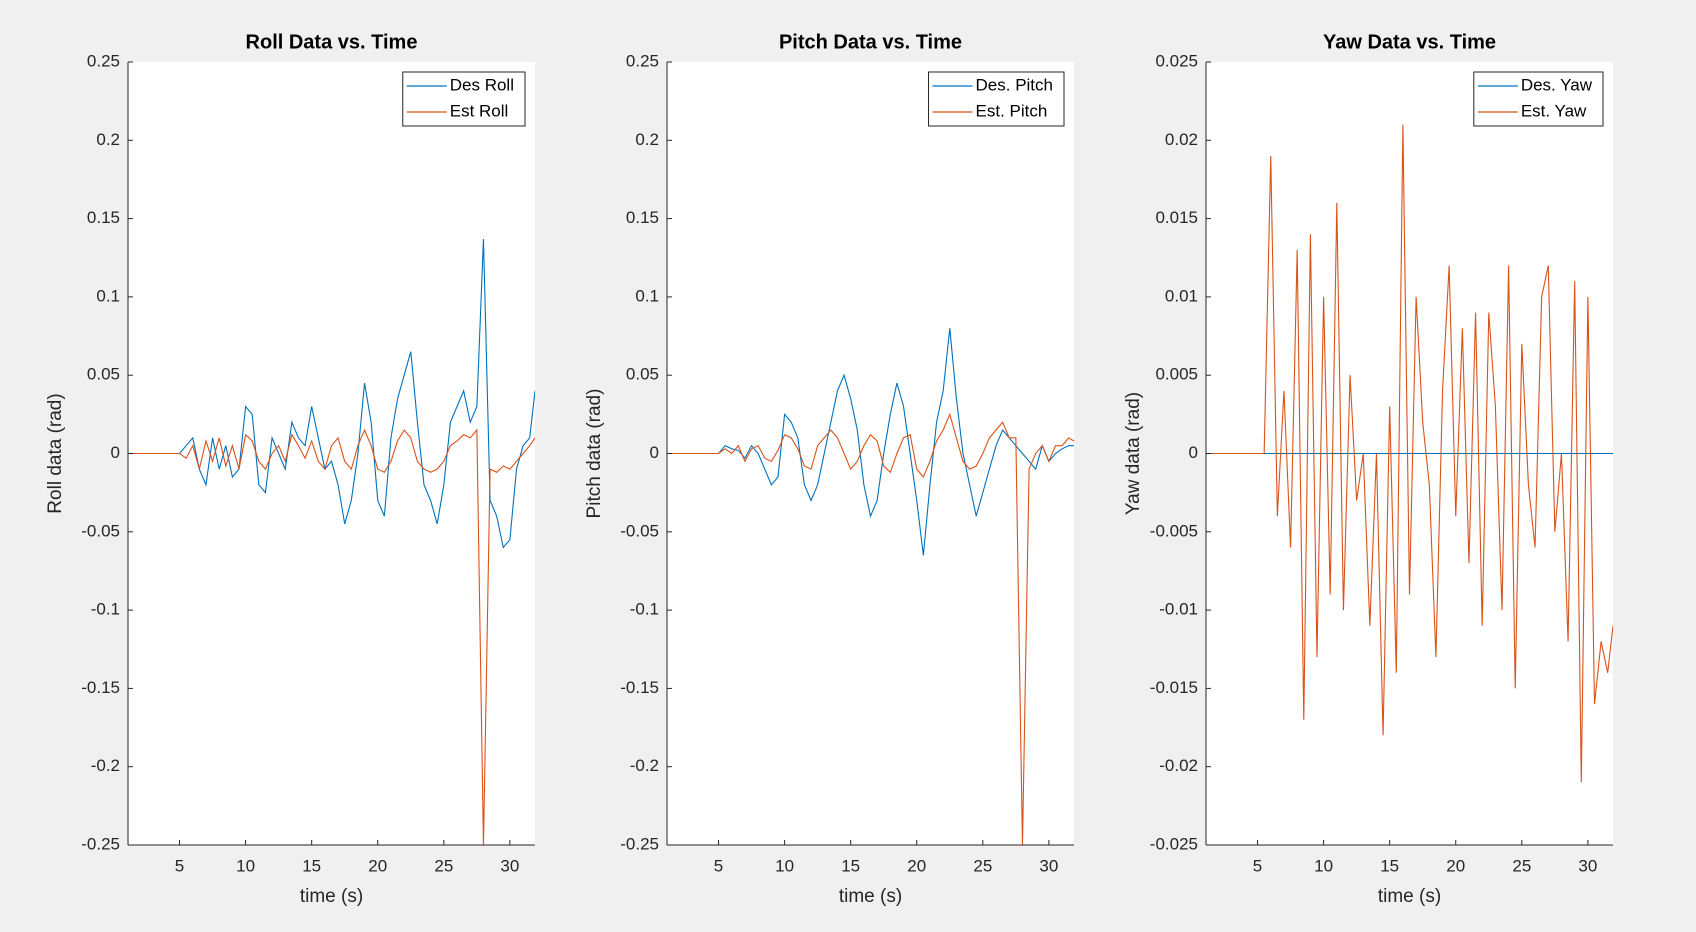  What do you see at coordinates (479, 110) in the screenshot?
I see `legend-label: Est Roll` at bounding box center [479, 110].